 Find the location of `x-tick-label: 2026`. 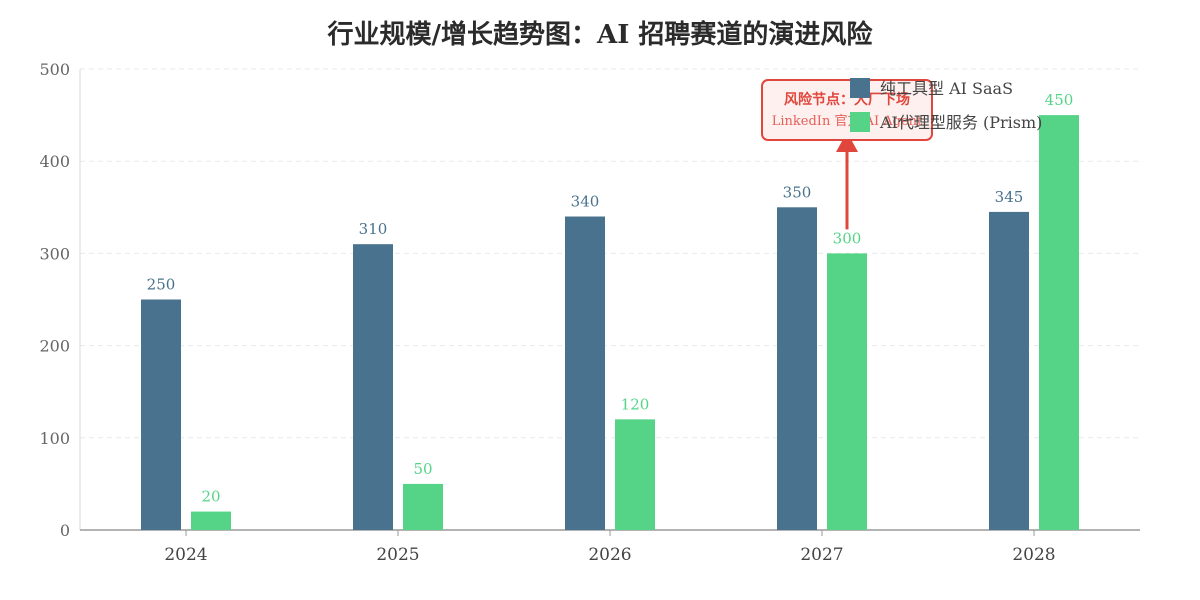

x-tick-label: 2026 is located at coordinates (609, 555).